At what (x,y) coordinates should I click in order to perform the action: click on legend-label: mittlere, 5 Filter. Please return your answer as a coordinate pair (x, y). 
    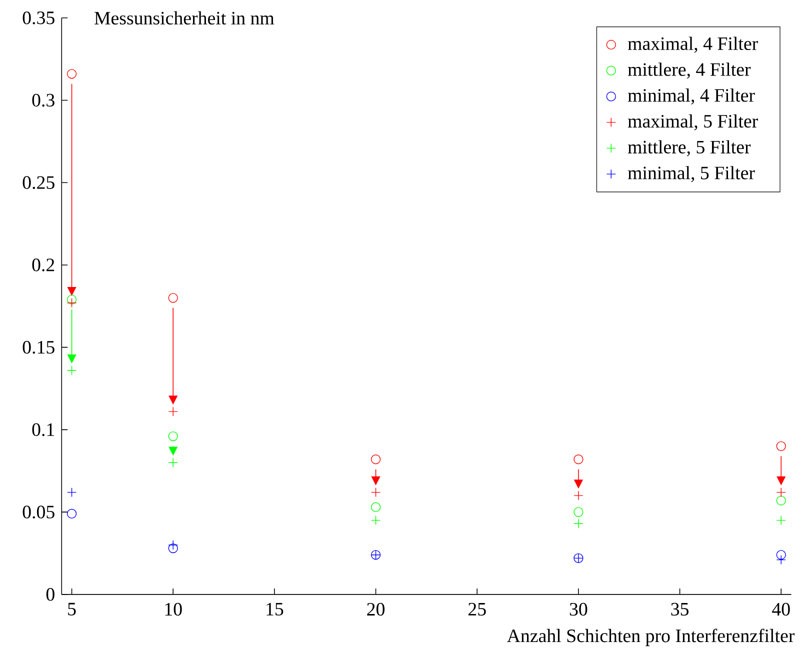
    Looking at the image, I should click on (689, 148).